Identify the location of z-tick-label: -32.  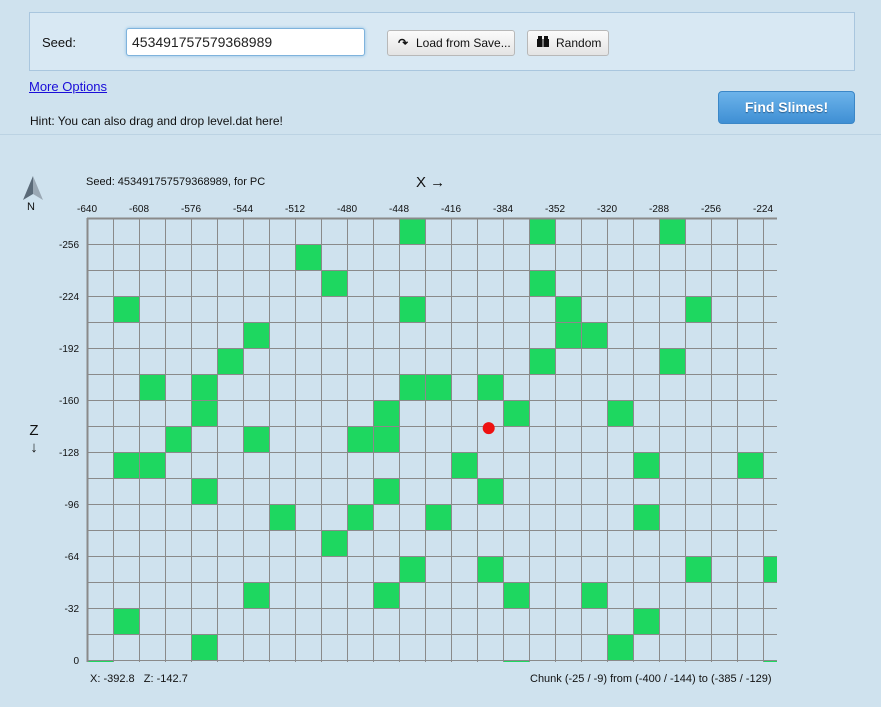
(72, 609).